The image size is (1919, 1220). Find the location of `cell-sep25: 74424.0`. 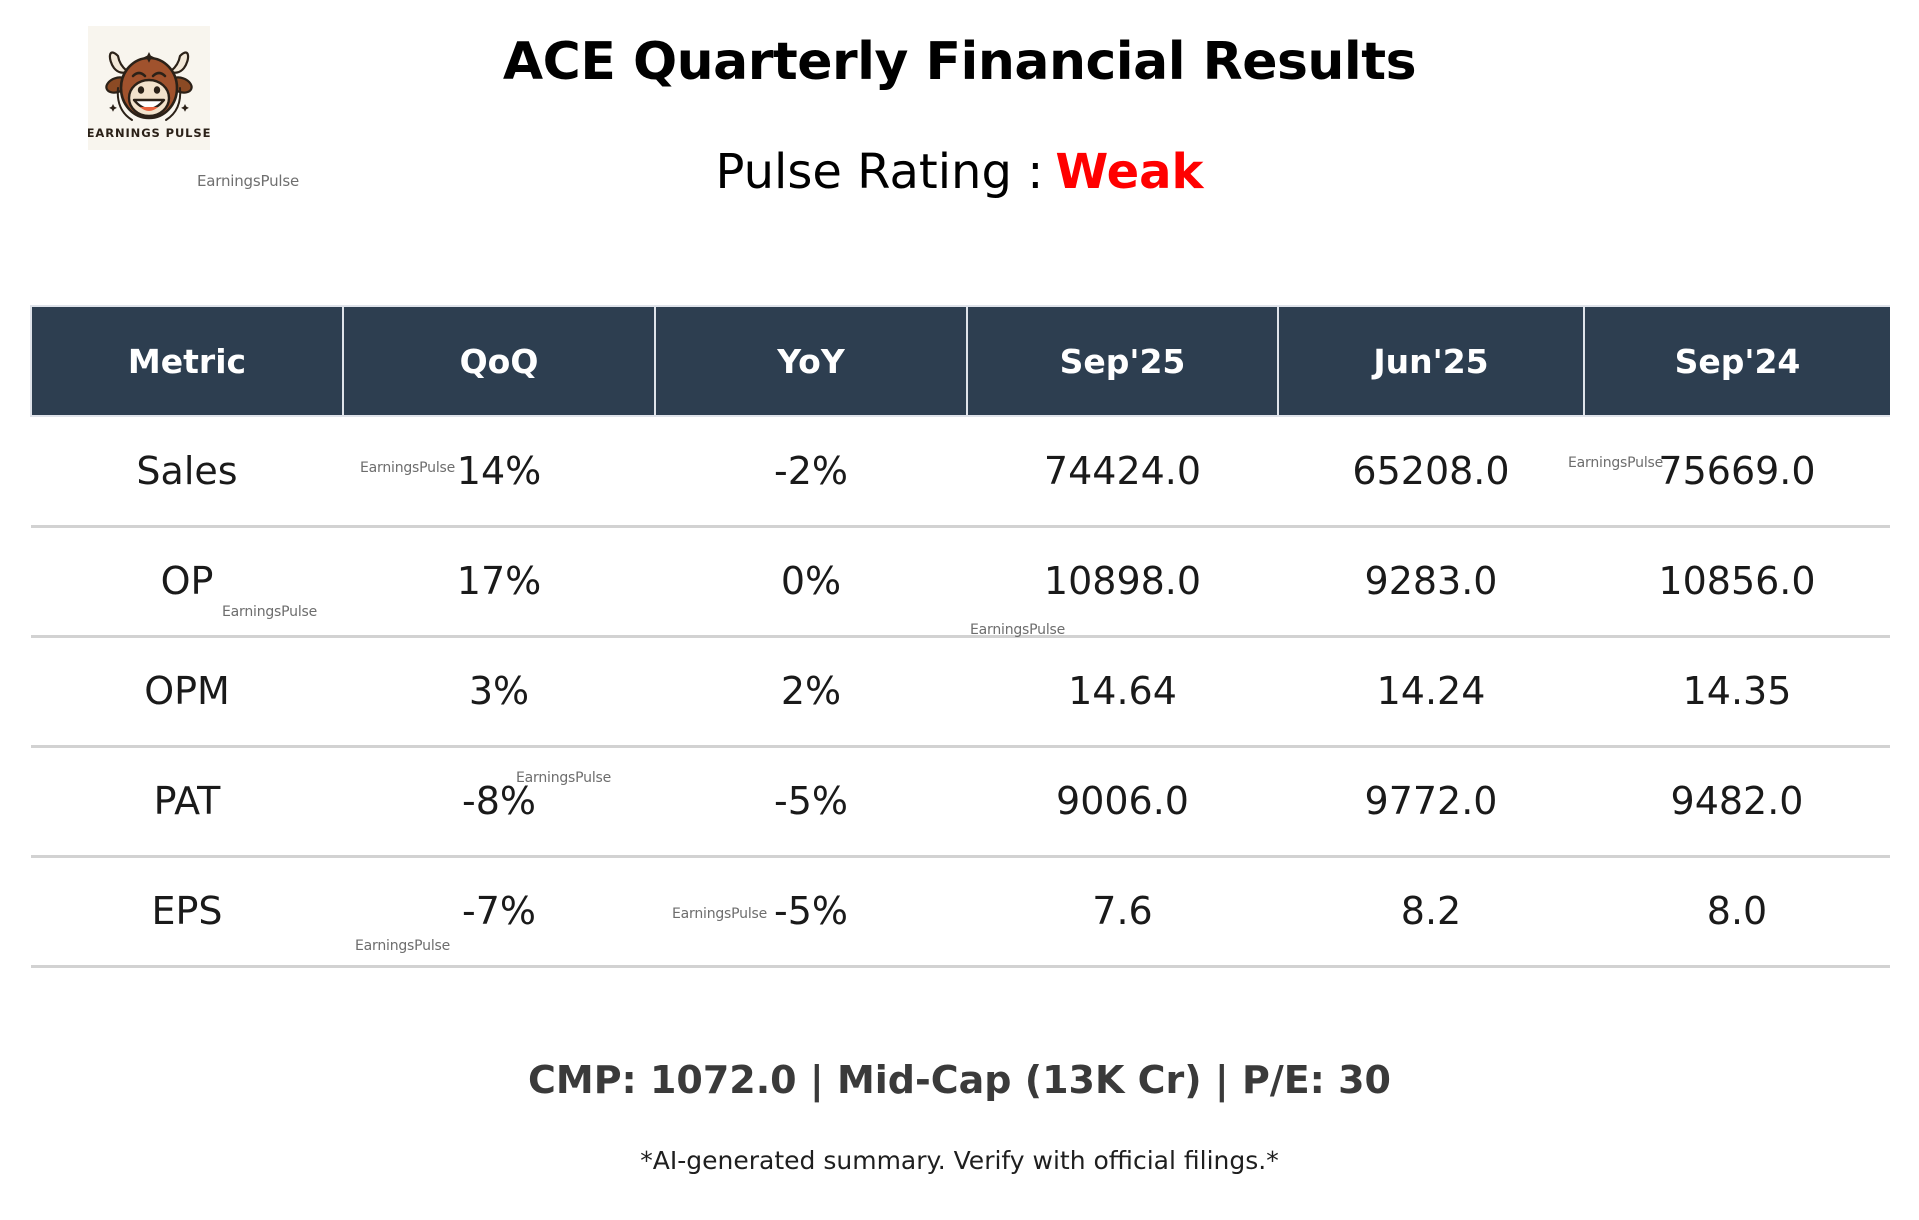

cell-sep25: 74424.0 is located at coordinates (1122, 472).